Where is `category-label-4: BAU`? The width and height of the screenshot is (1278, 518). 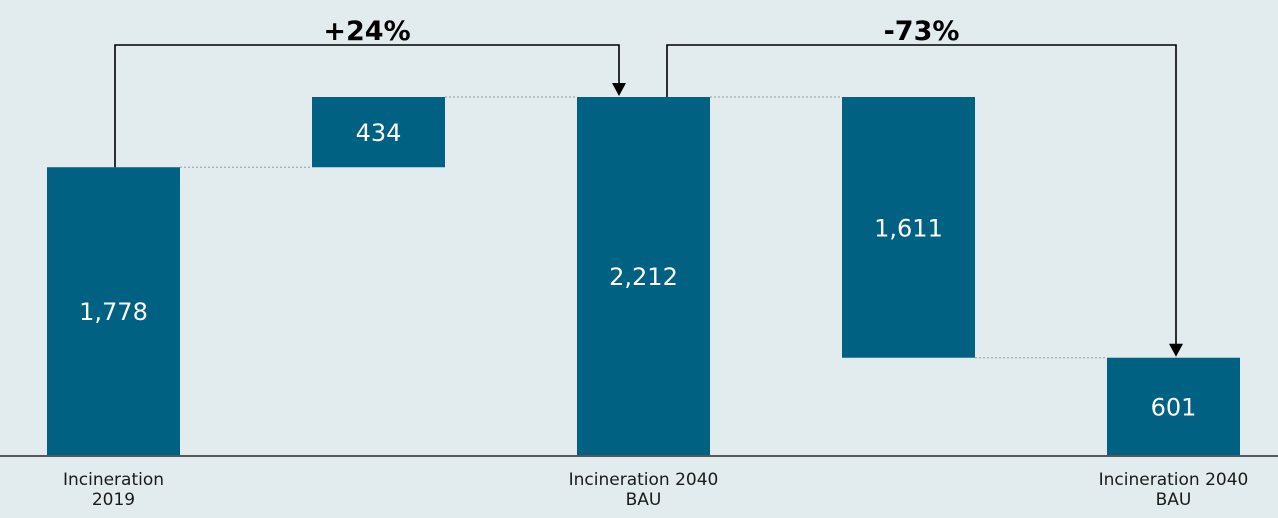
category-label-4: BAU is located at coordinates (1174, 500).